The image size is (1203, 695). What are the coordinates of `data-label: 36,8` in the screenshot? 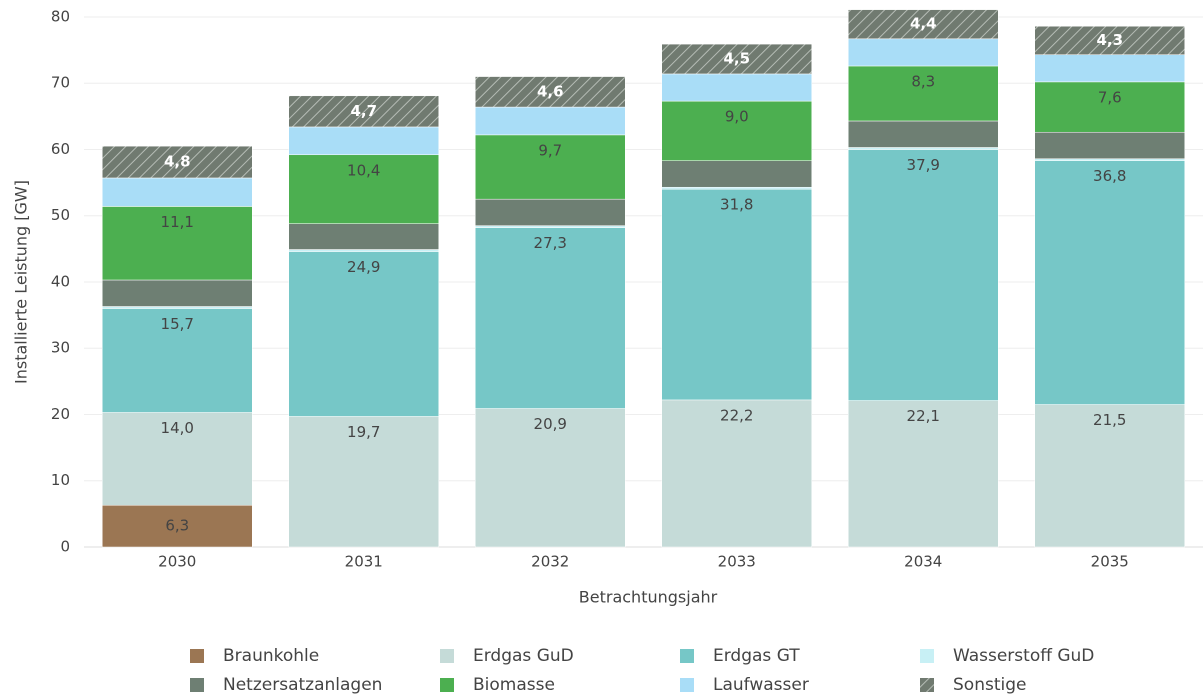 It's located at (1109, 176).